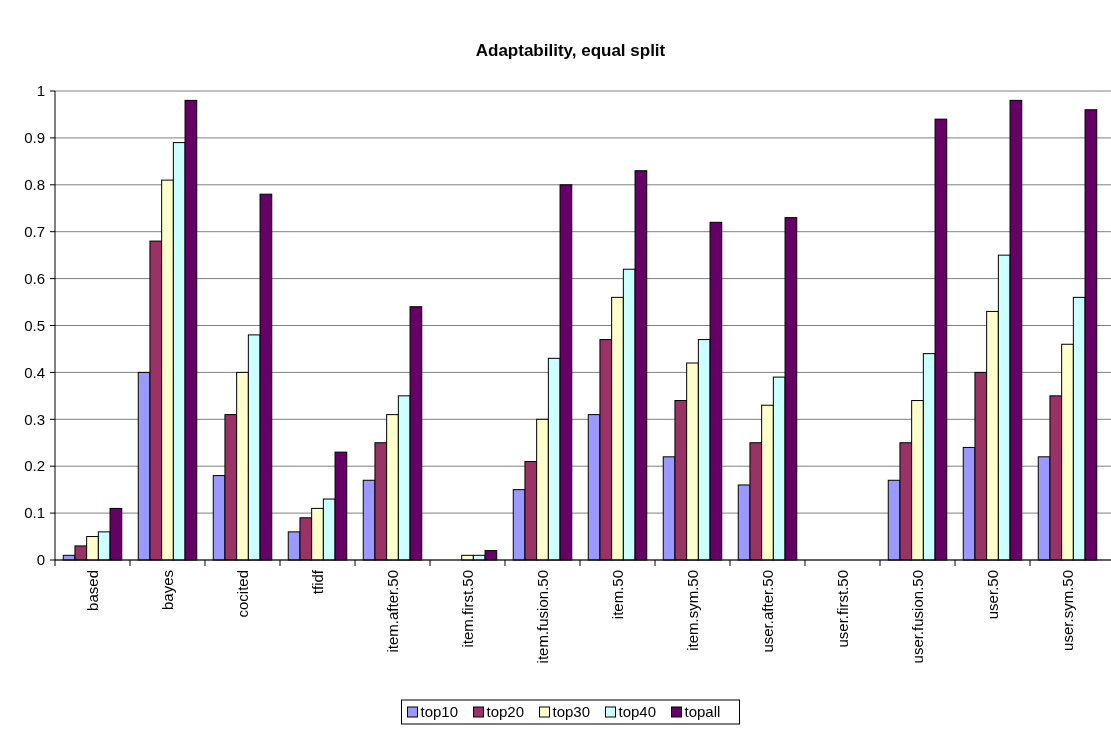  I want to click on y-tick-label: 0.3, so click(34, 419).